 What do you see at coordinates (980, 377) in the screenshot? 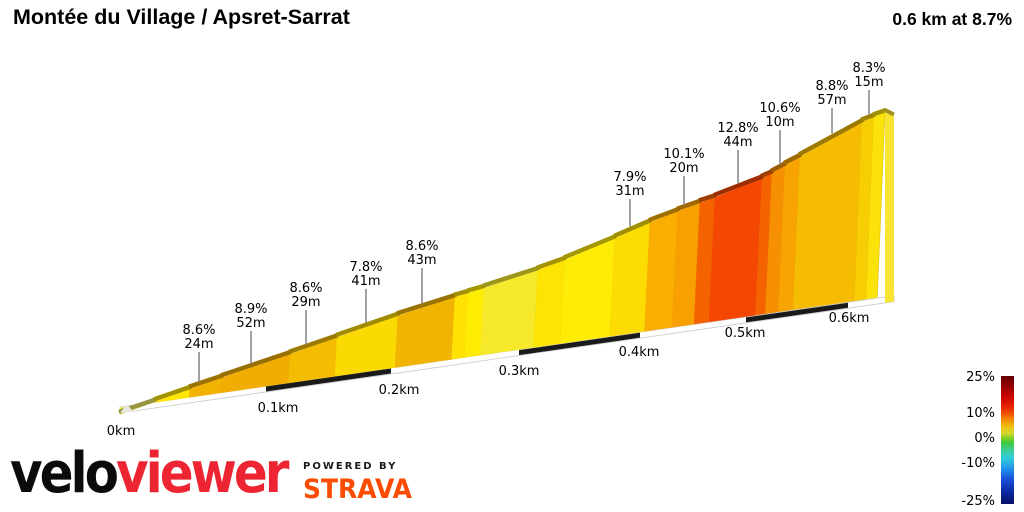
I see `legend-tick: 25%` at bounding box center [980, 377].